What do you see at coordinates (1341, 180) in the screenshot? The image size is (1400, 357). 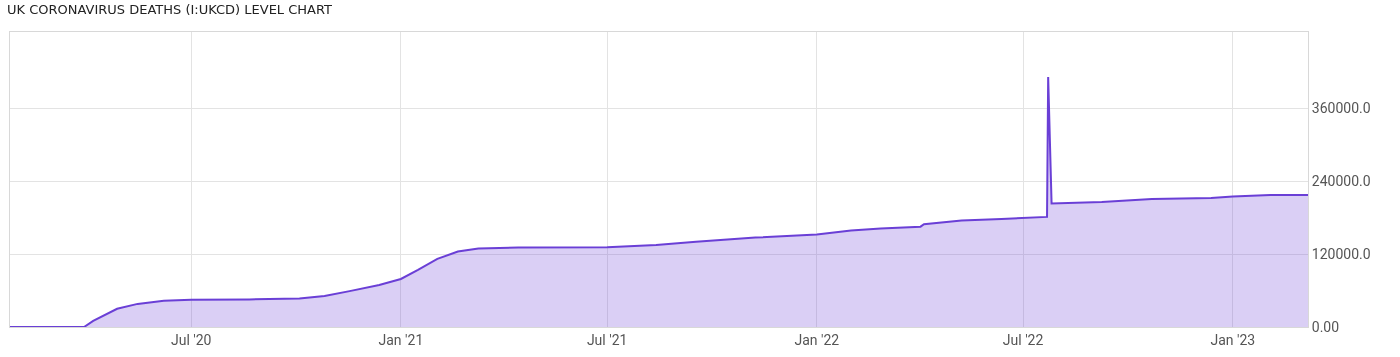 I see `y-tick-label: 240000.0` at bounding box center [1341, 180].